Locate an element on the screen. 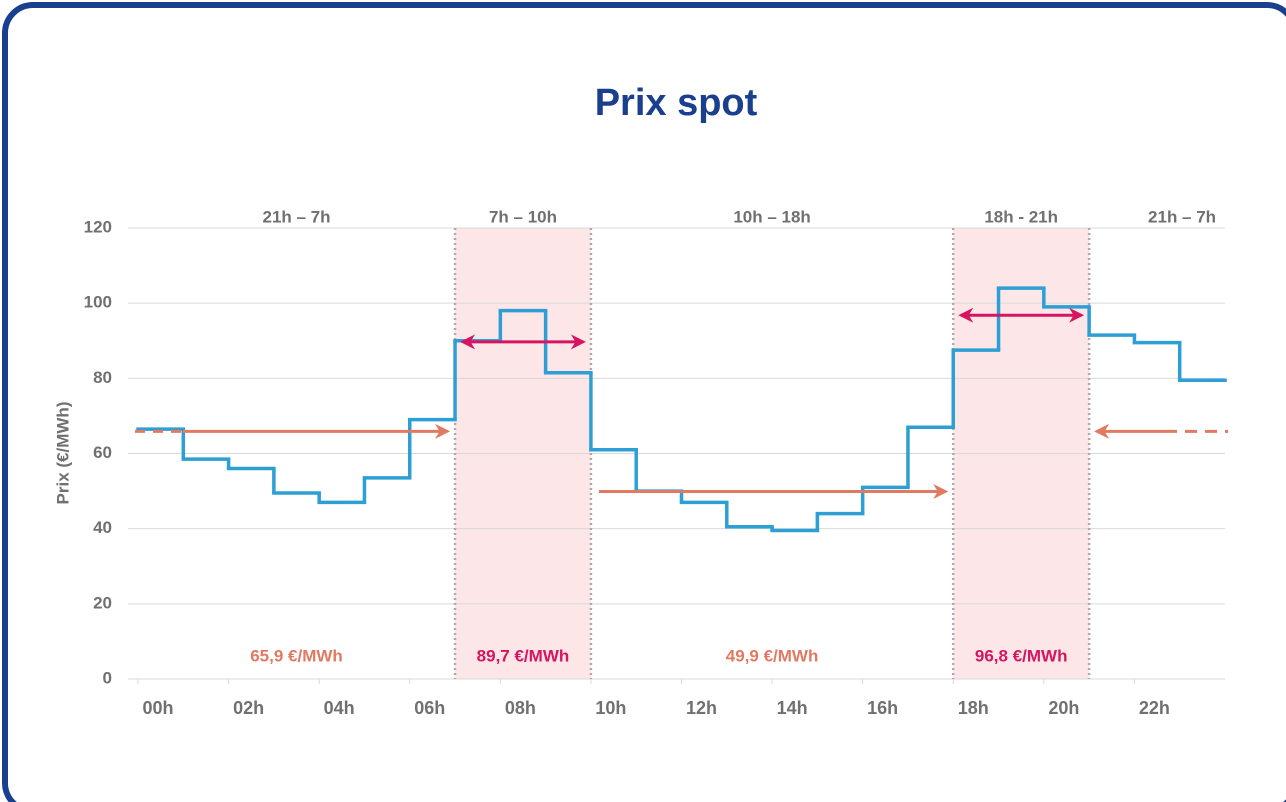  x-tick-label: 04h is located at coordinates (339, 708).